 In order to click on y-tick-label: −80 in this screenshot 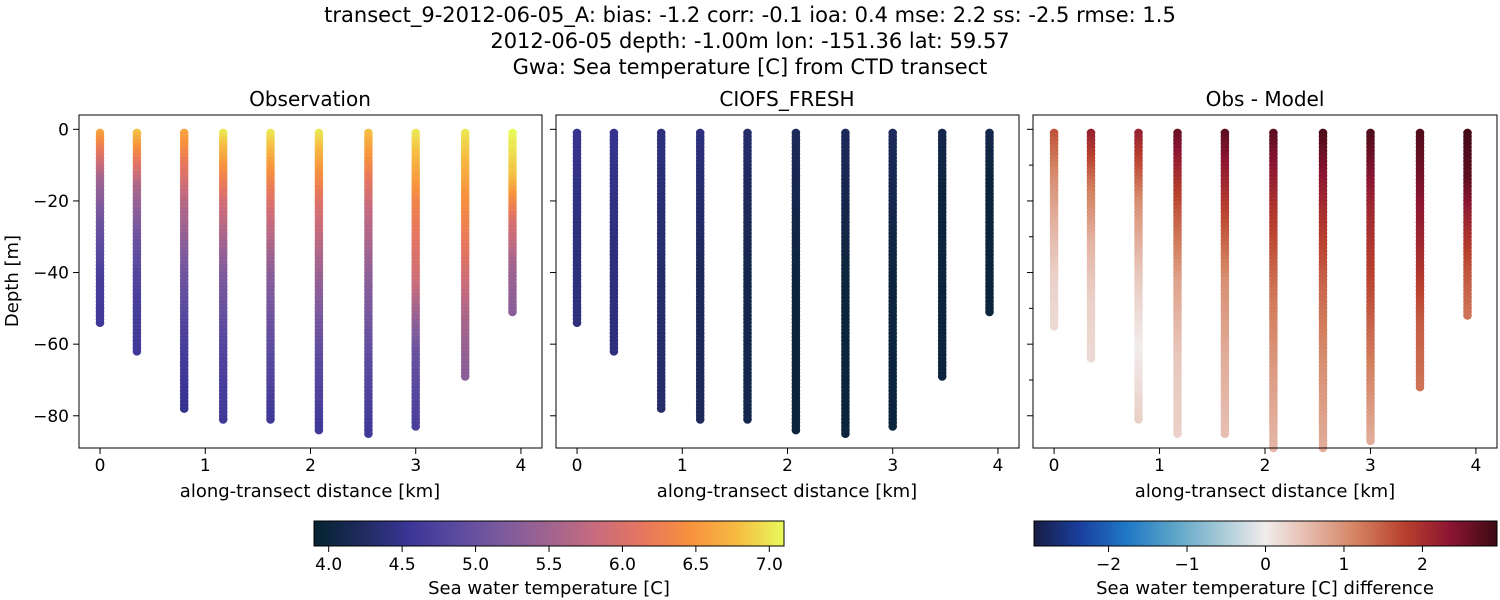, I will do `click(51, 417)`.